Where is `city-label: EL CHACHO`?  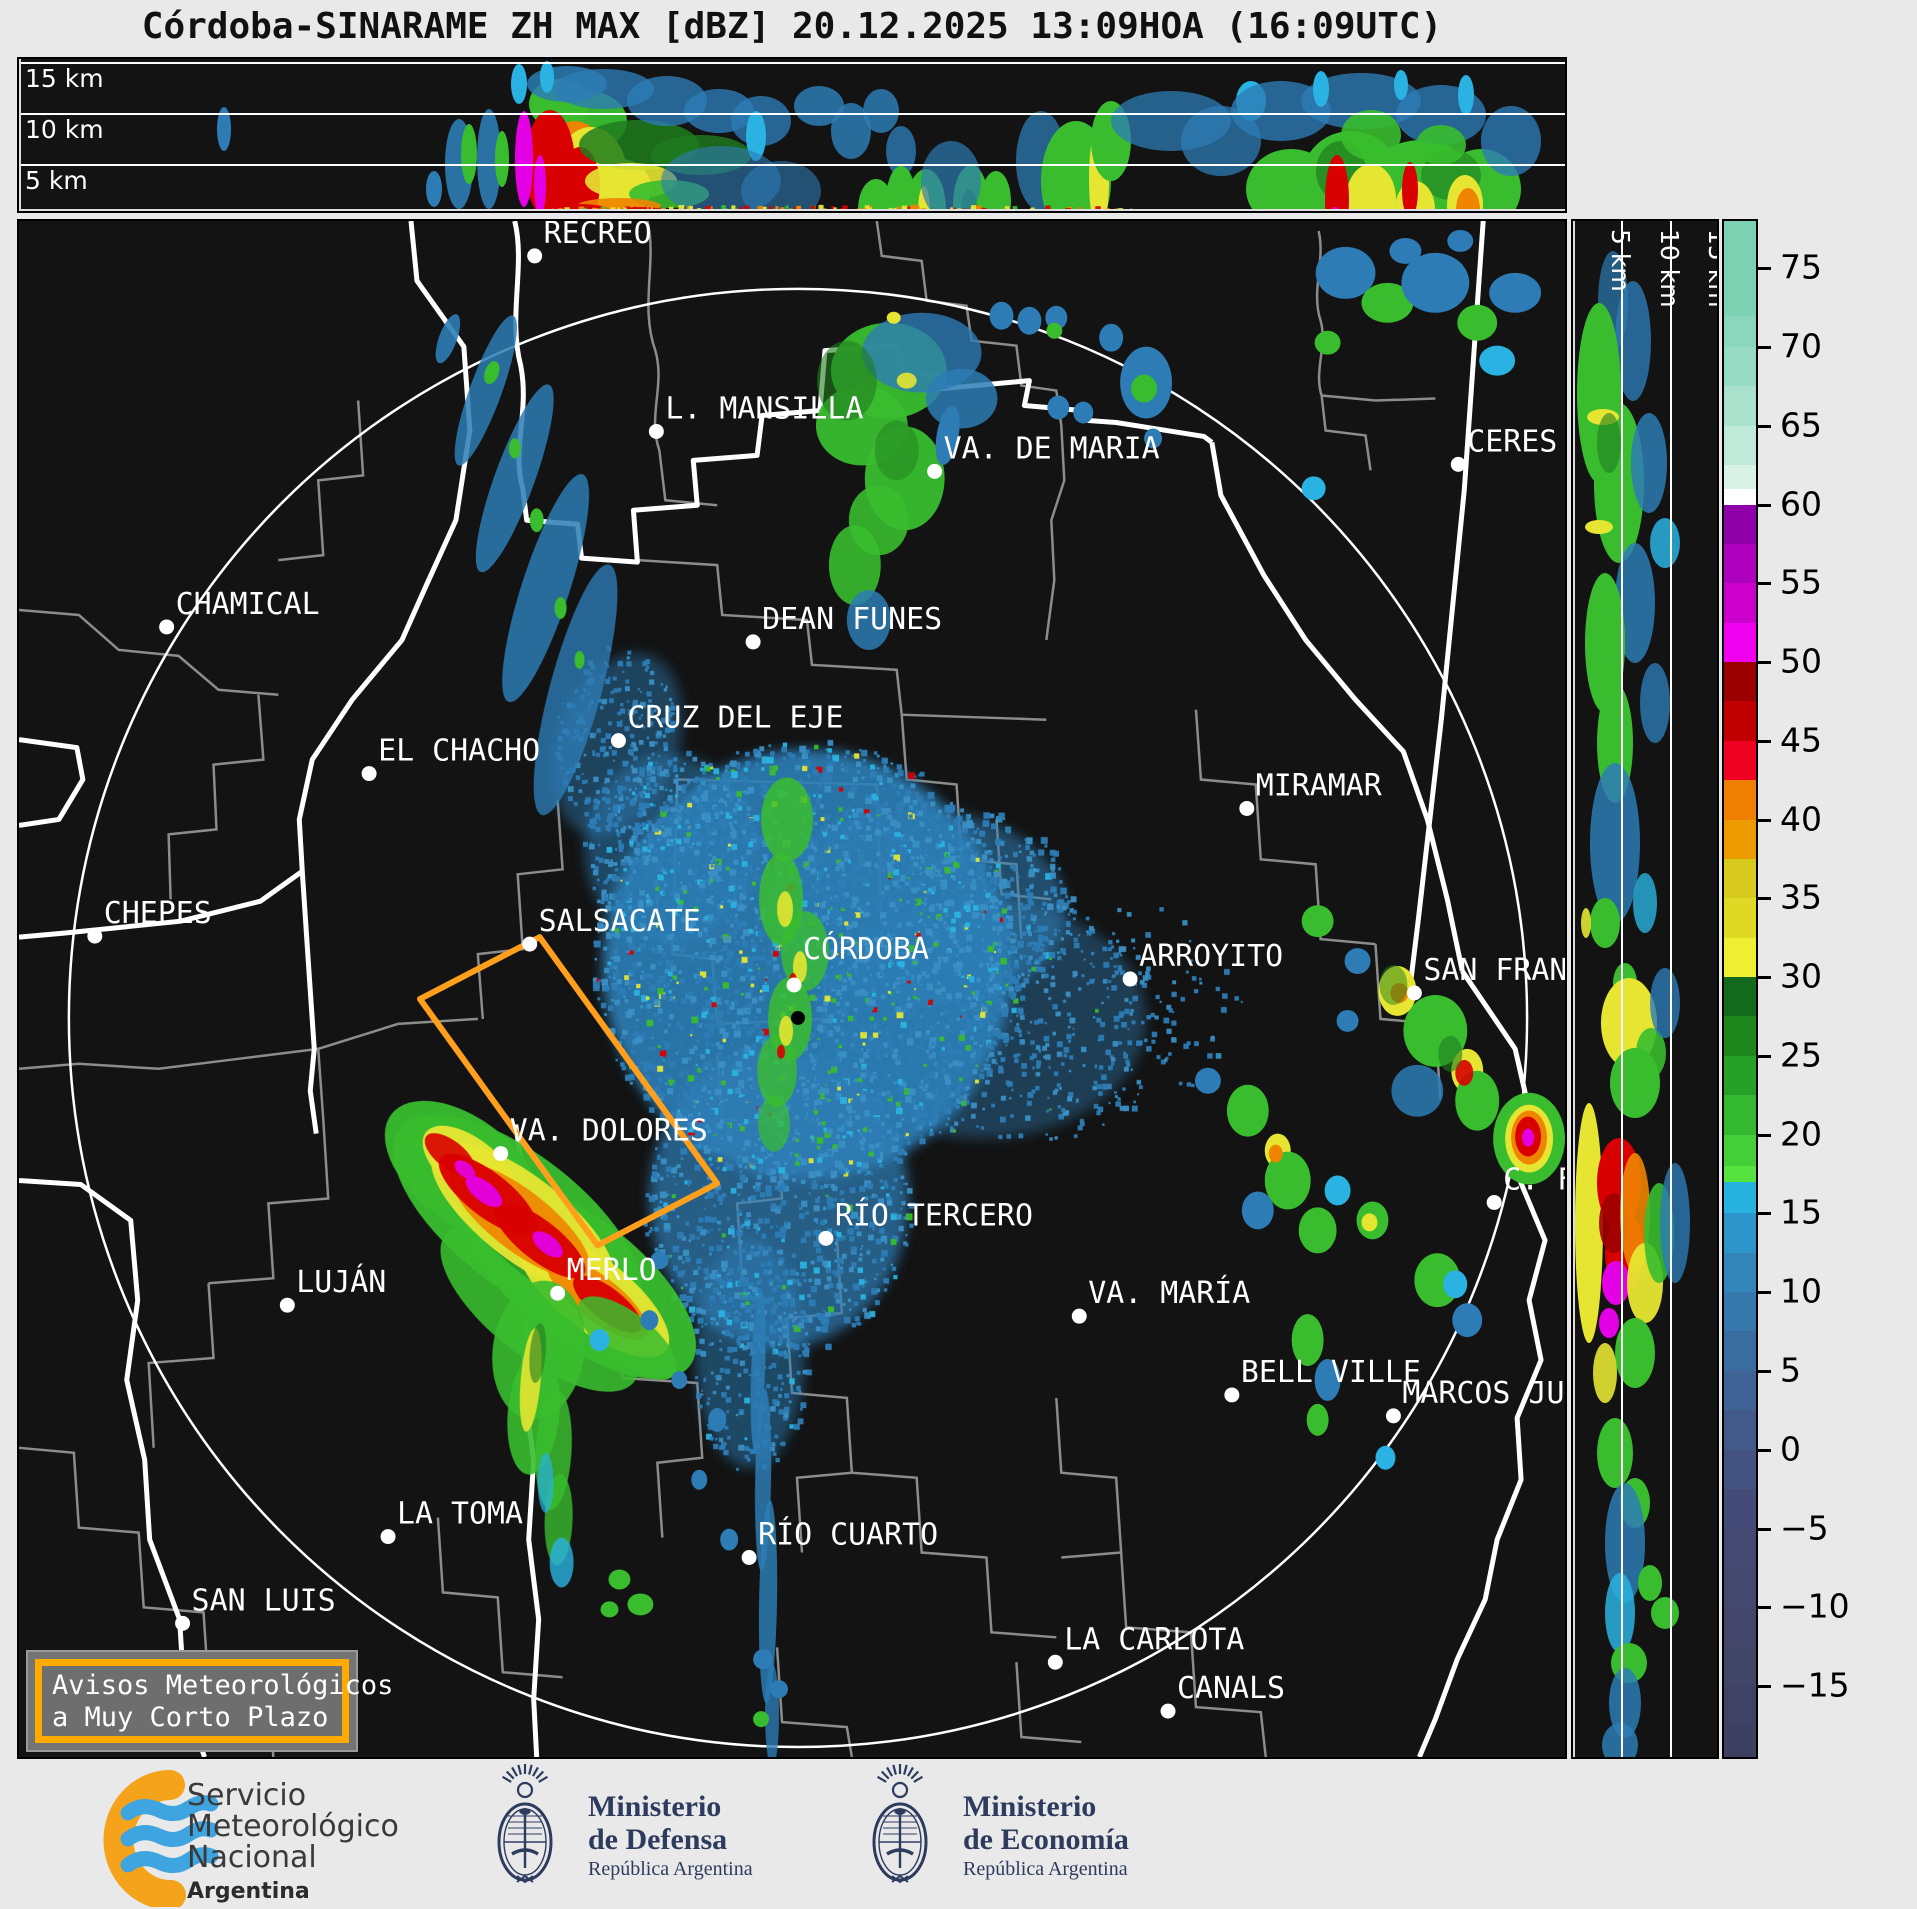
city-label: EL CHACHO is located at coordinates (459, 751).